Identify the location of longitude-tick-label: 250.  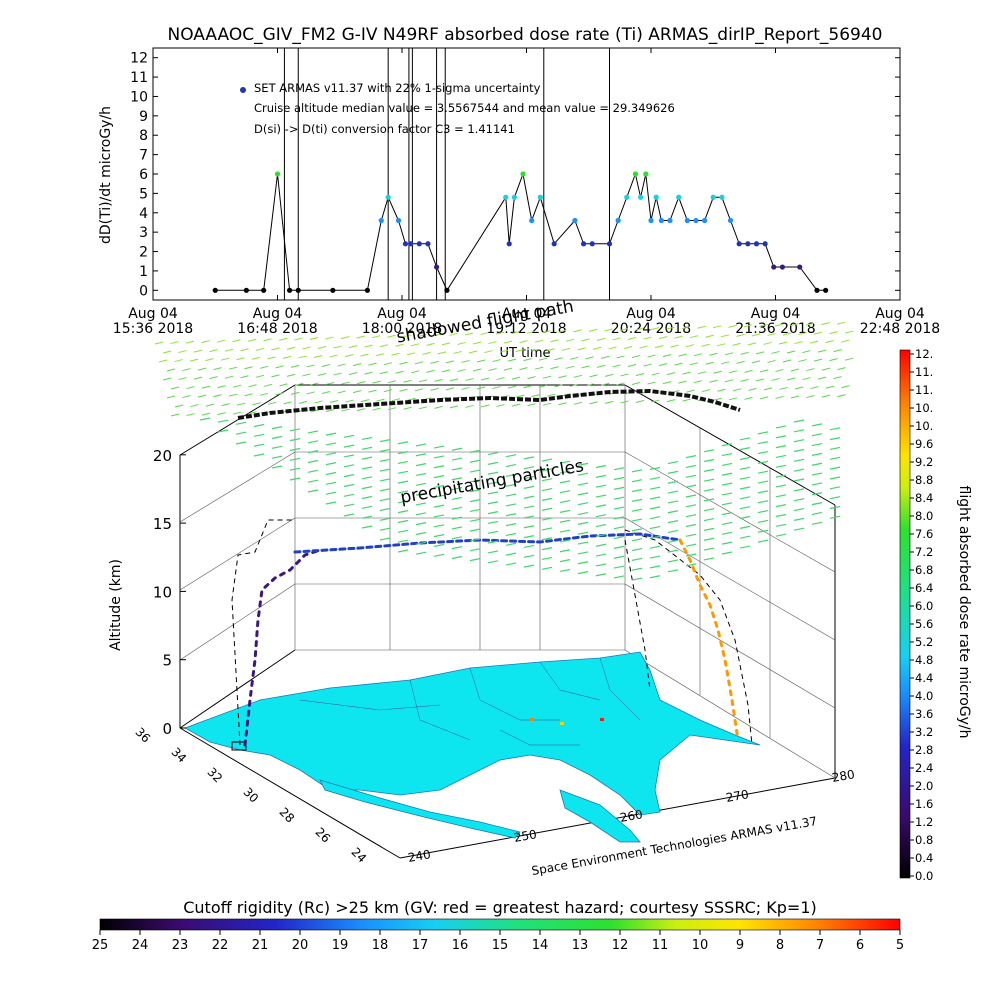
(525, 836).